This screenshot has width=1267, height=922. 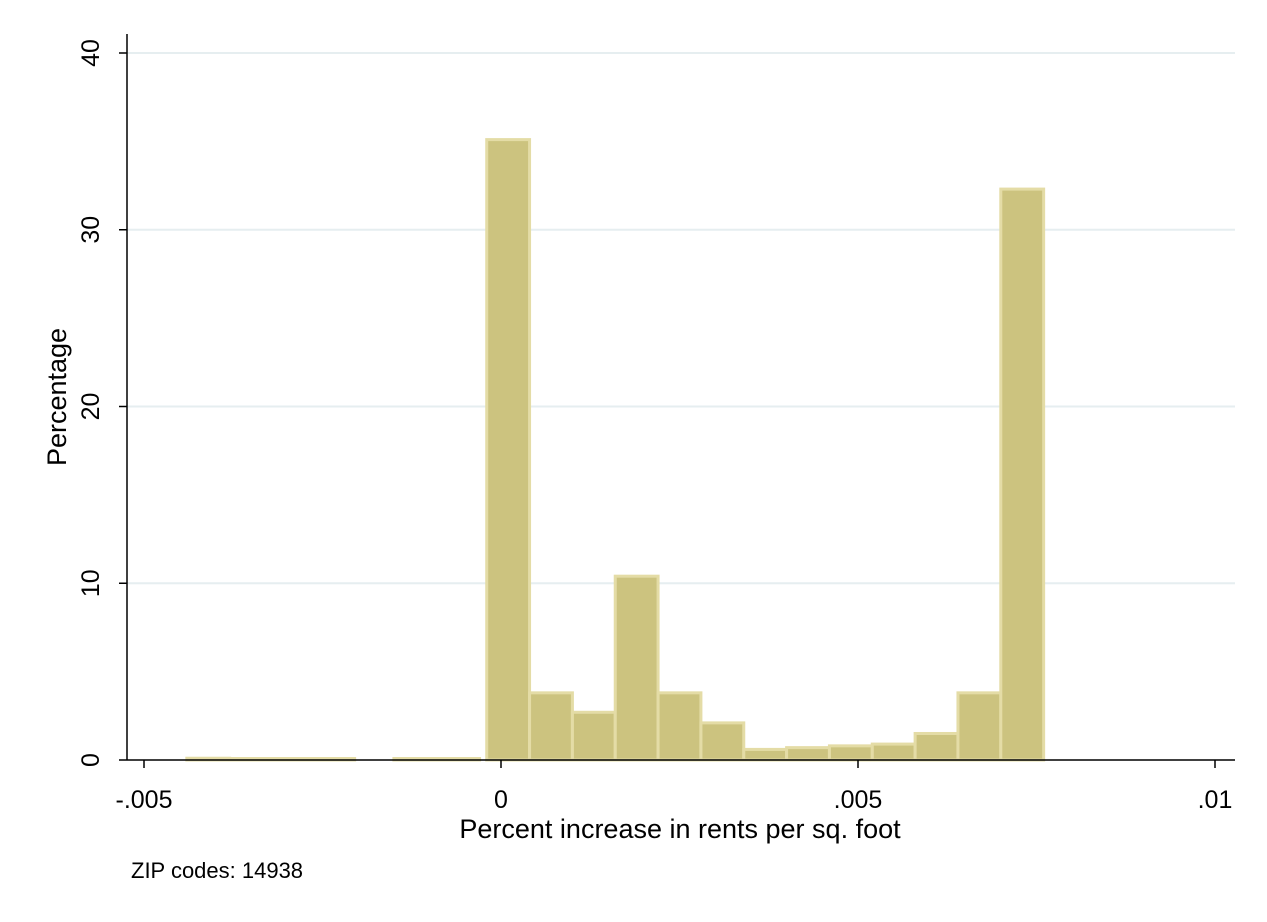 I want to click on y-axis-ticks: 0 10 20 30 40, so click(x=102, y=403).